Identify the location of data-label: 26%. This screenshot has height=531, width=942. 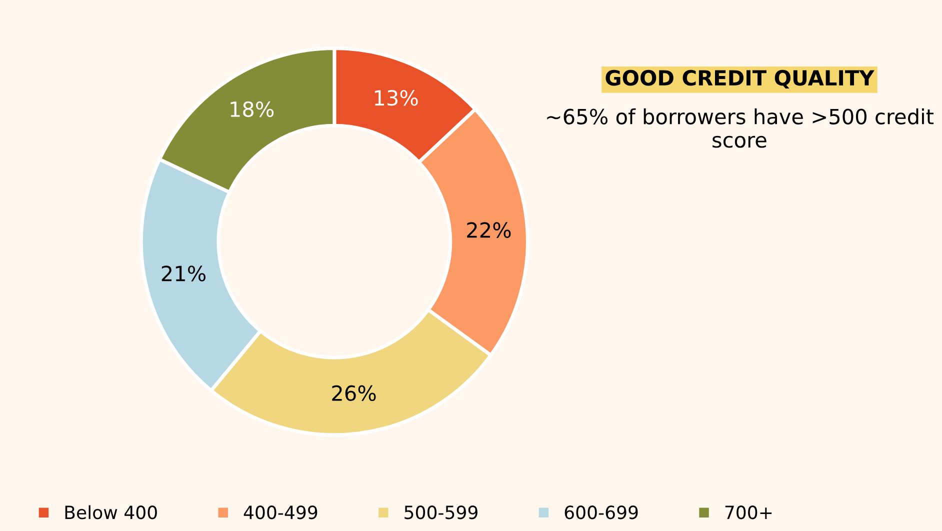
(354, 393).